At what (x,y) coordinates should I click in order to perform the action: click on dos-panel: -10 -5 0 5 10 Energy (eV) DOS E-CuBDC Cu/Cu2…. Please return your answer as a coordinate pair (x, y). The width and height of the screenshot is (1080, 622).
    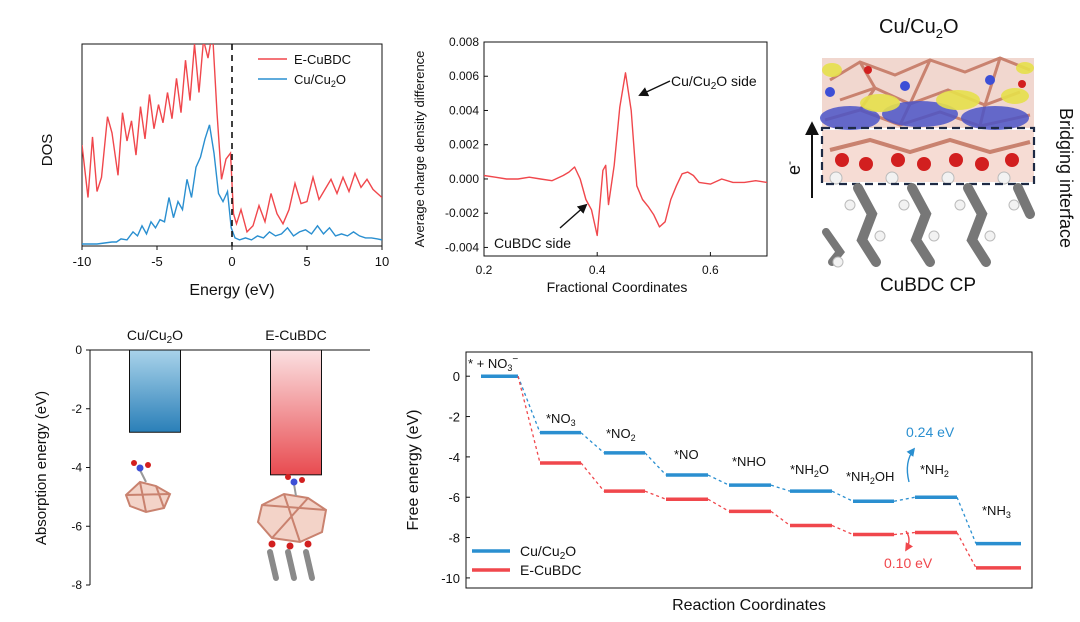
    Looking at the image, I should click on (214, 171).